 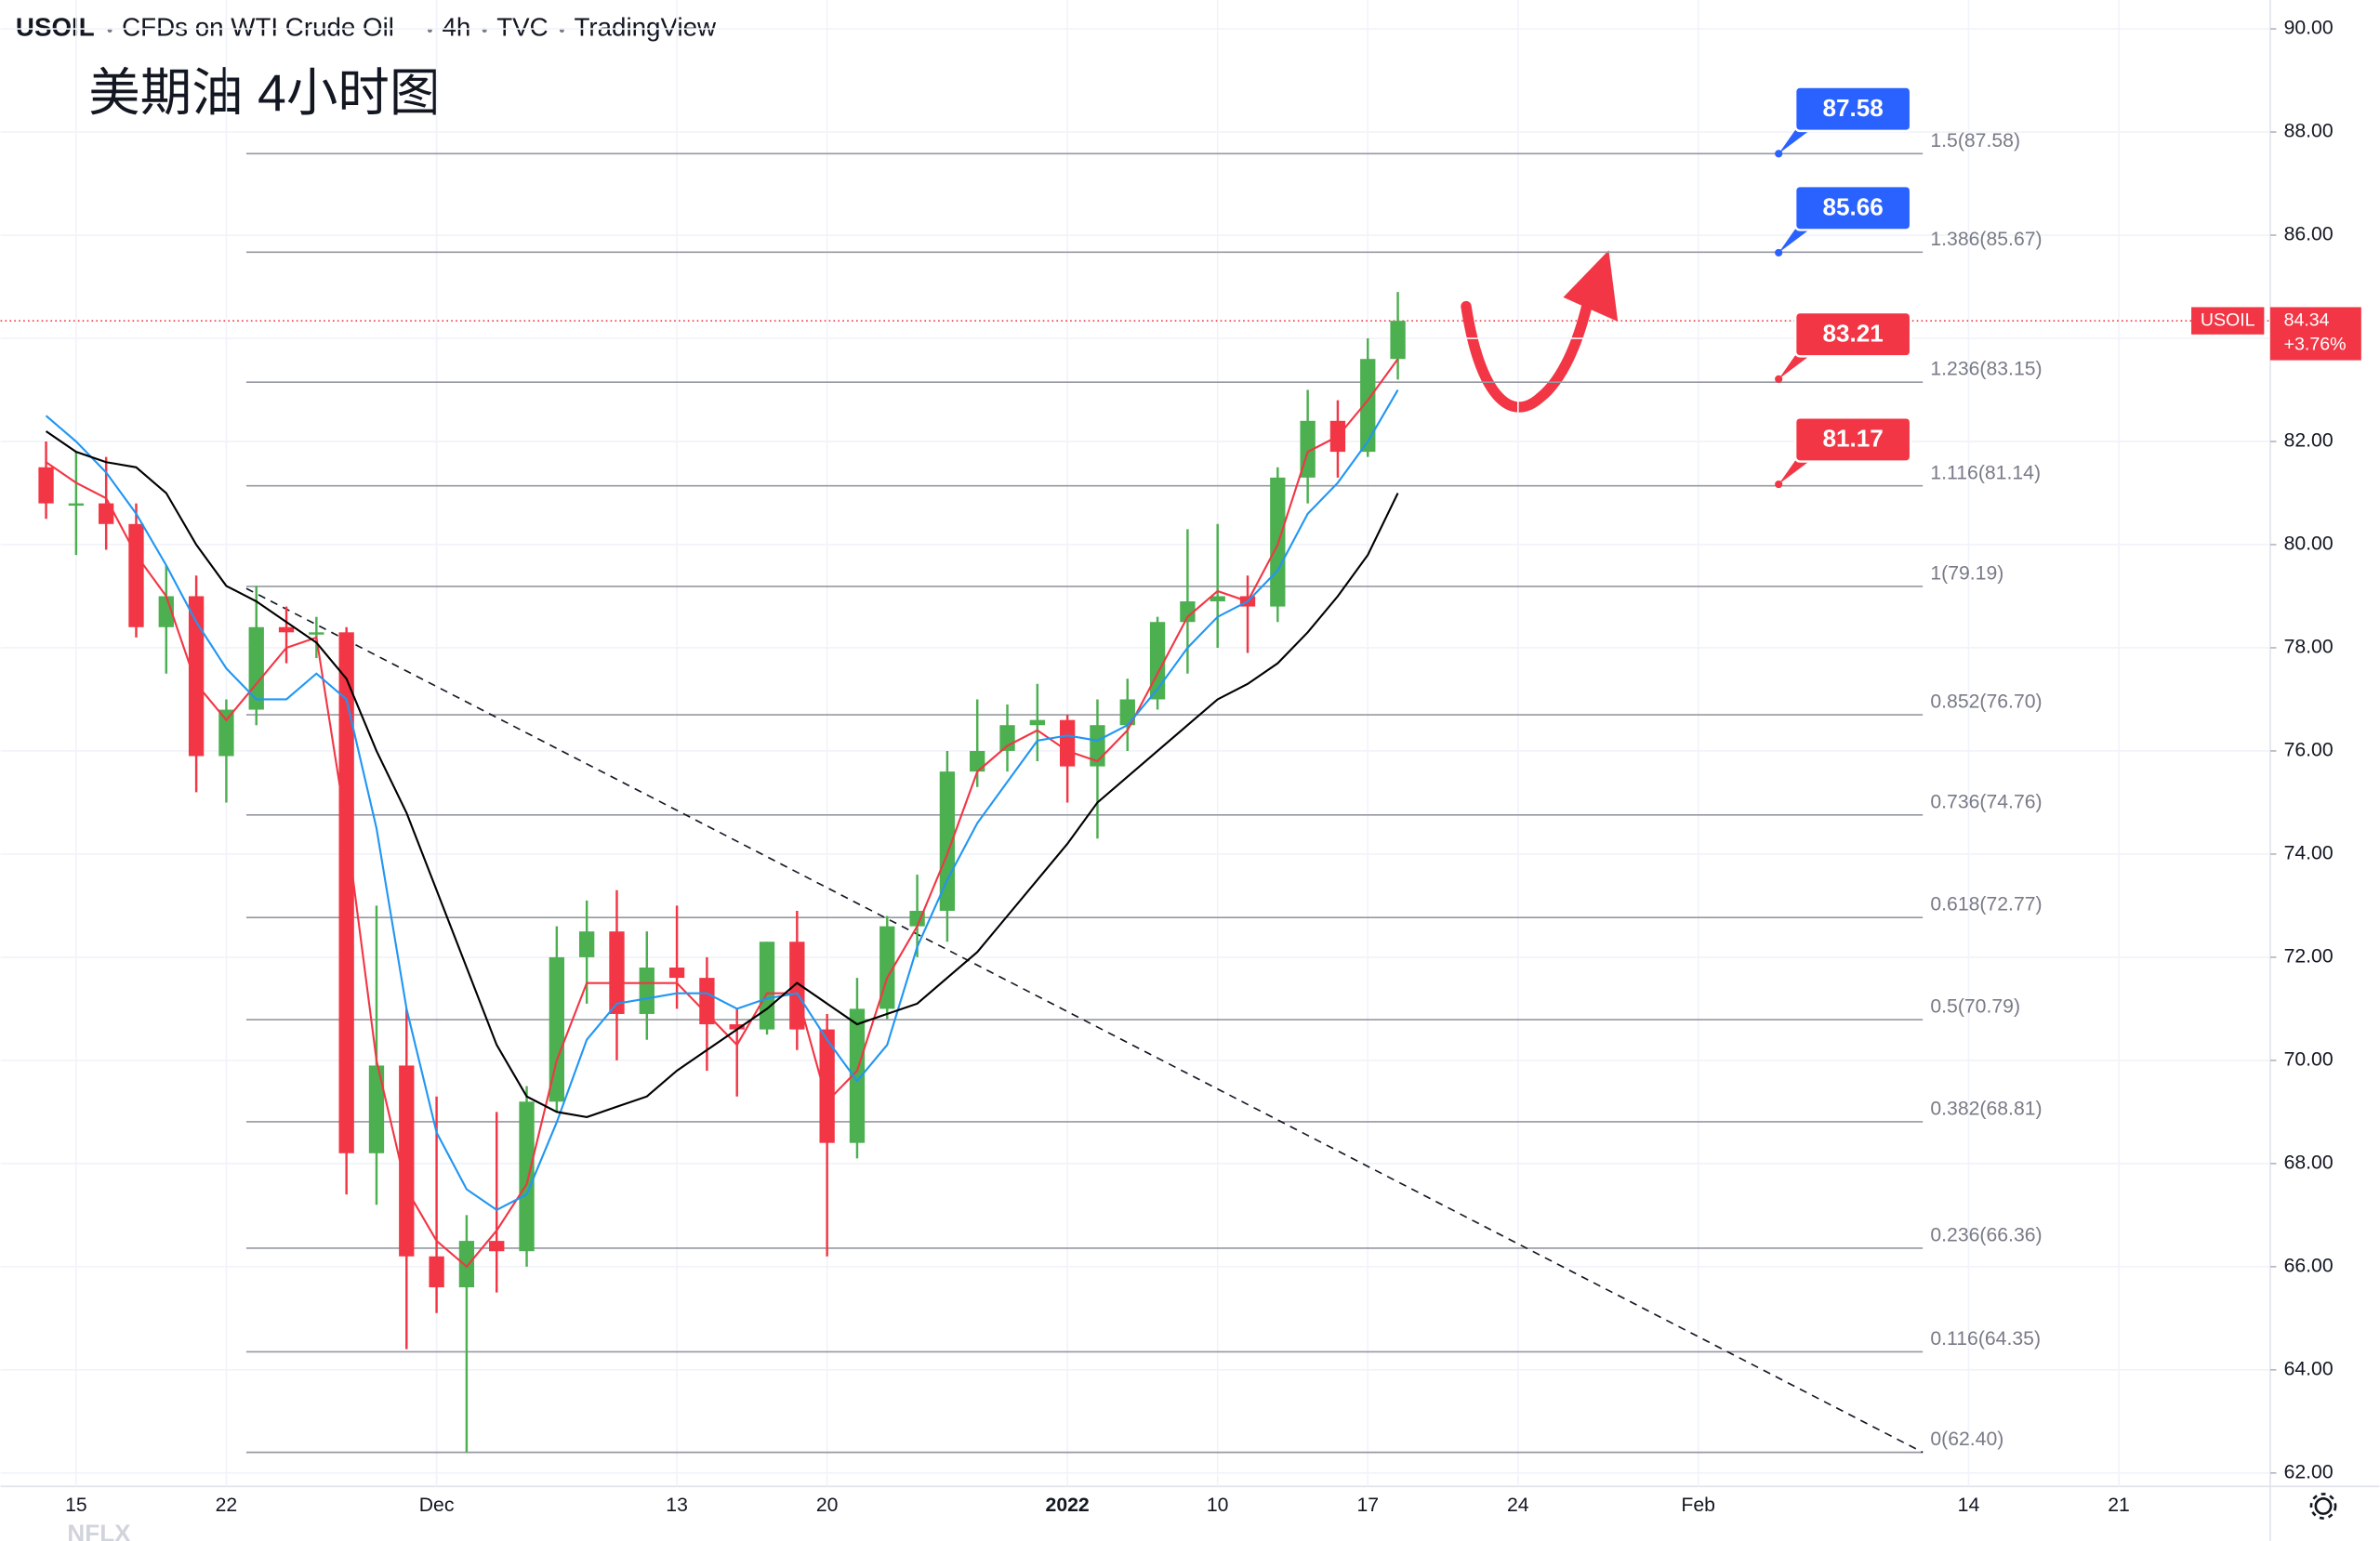 What do you see at coordinates (2309, 957) in the screenshot?
I see `y-tick-label: 72.00` at bounding box center [2309, 957].